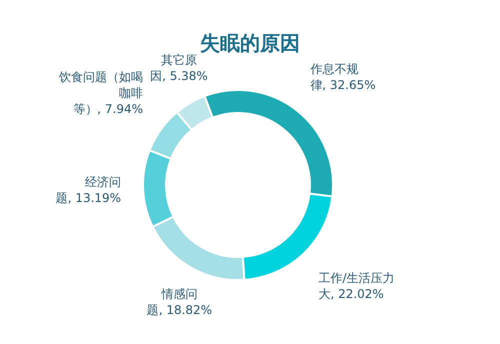  Describe the element at coordinates (180, 302) in the screenshot. I see `slice-label: 情感问题, 18.82%` at that location.